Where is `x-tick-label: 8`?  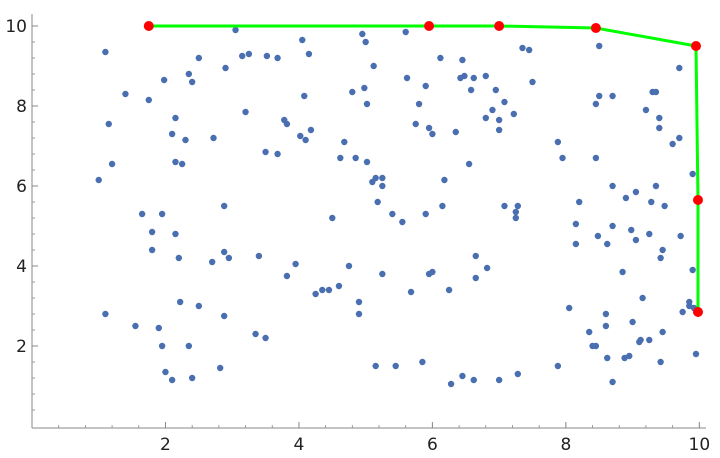
x-tick-label: 8 is located at coordinates (565, 445).